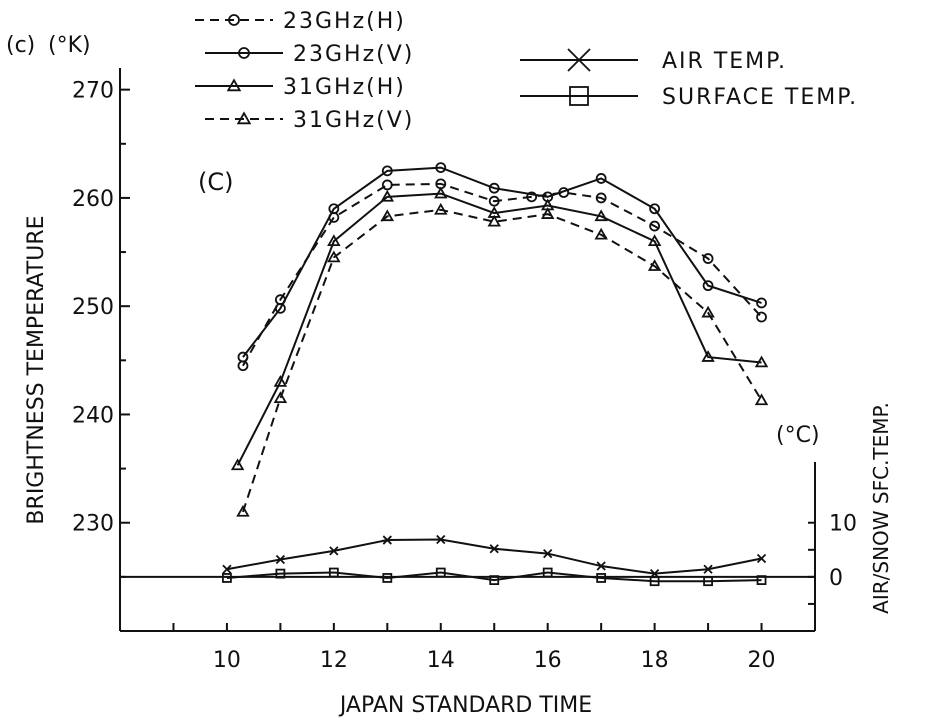  I want to click on y-ticks: 230 240 250 260 270, so click(101, 328).